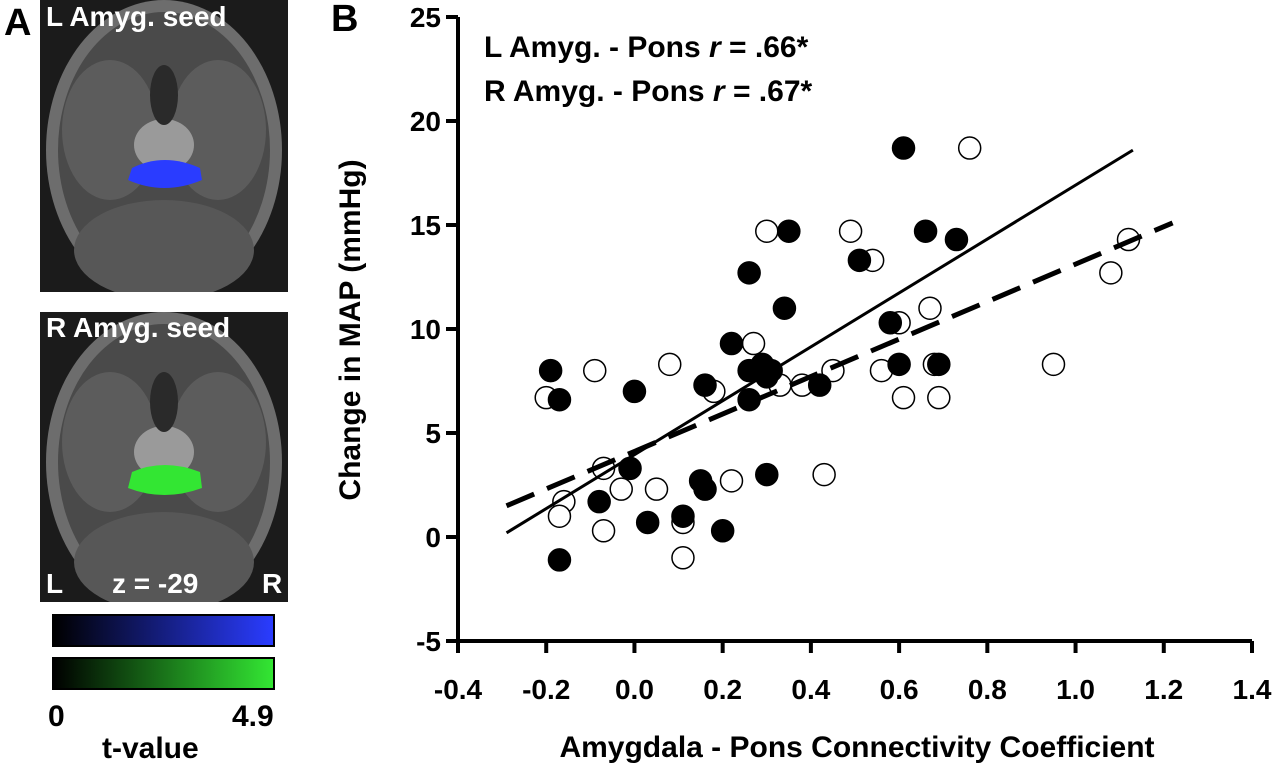 This screenshot has width=1280, height=767. What do you see at coordinates (350, 329) in the screenshot?
I see `y-axis-label: Change in MAP (mmHg)` at bounding box center [350, 329].